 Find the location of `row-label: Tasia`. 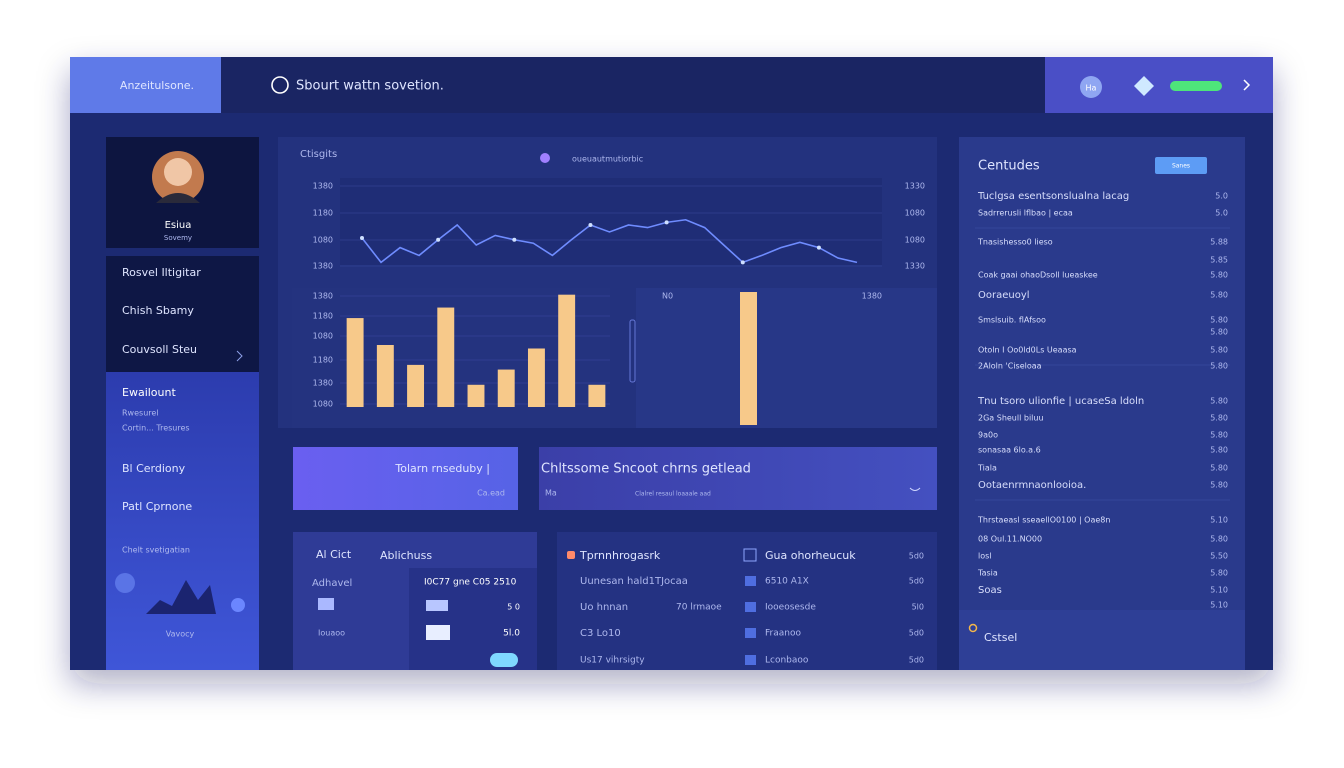

row-label: Tasia is located at coordinates (987, 573).